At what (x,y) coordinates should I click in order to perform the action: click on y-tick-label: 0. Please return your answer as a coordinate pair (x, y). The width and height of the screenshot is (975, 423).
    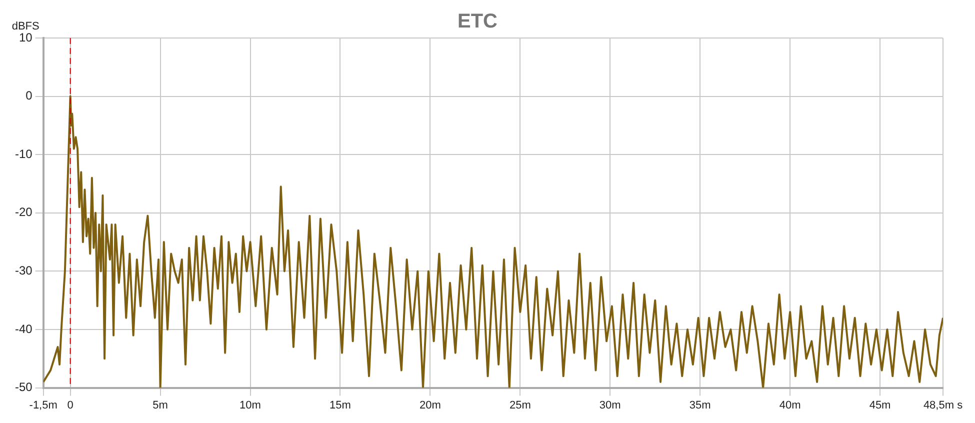
    Looking at the image, I should click on (29, 95).